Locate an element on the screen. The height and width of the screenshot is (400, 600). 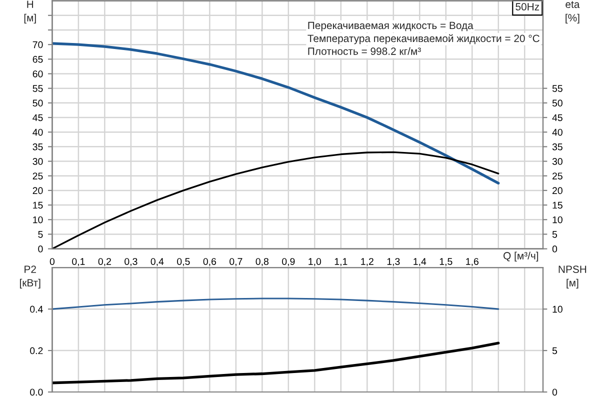
y-tick-label: 55 is located at coordinates (37, 88).